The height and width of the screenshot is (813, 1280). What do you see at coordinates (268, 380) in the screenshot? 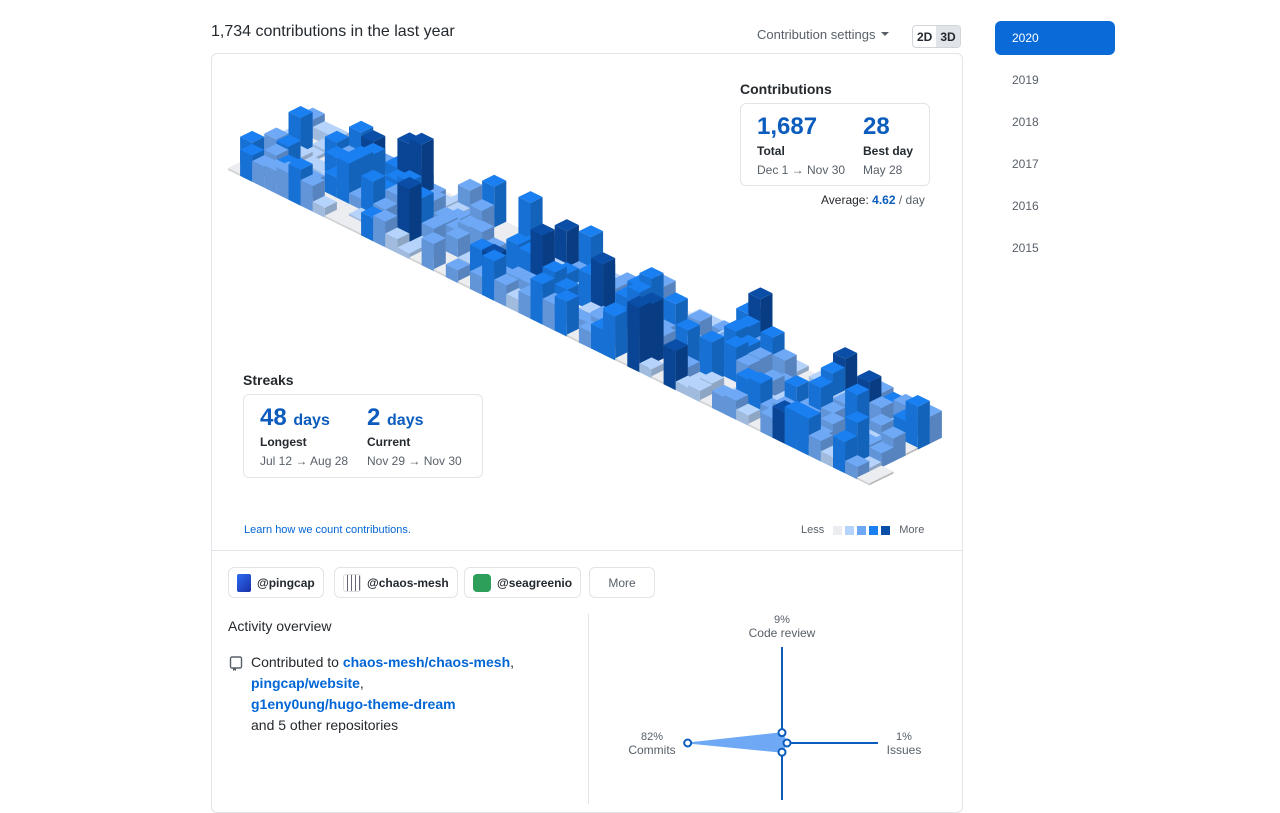
I see `streaks-heading: Streaks` at bounding box center [268, 380].